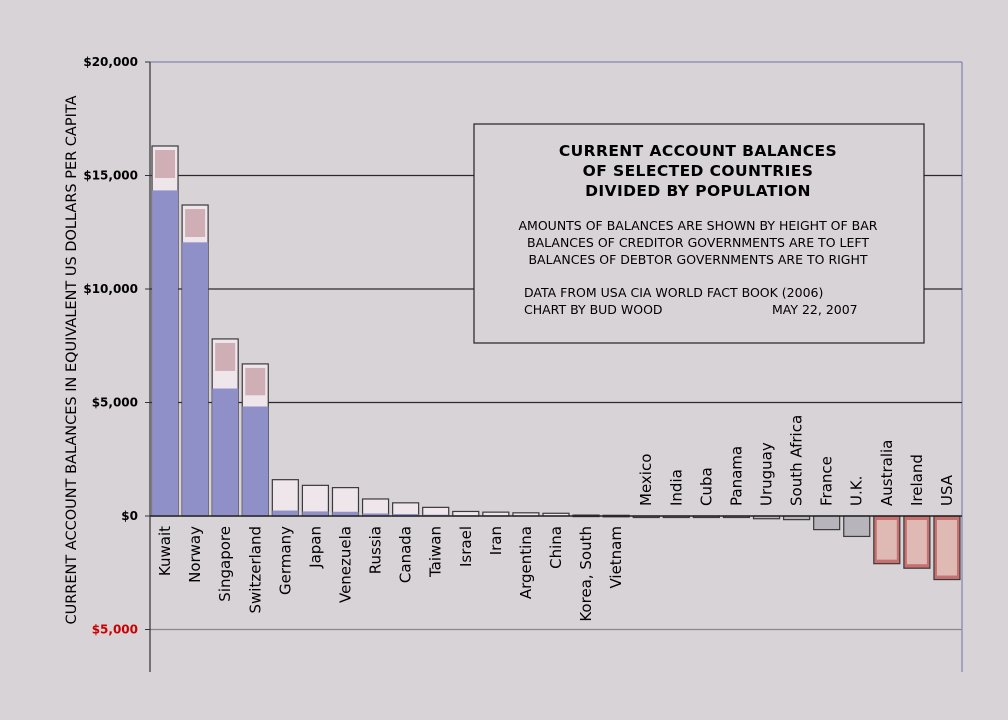 This screenshot has height=720, width=1008. Describe the element at coordinates (110, 289) in the screenshot. I see `y-tick-label: $10,000` at that location.